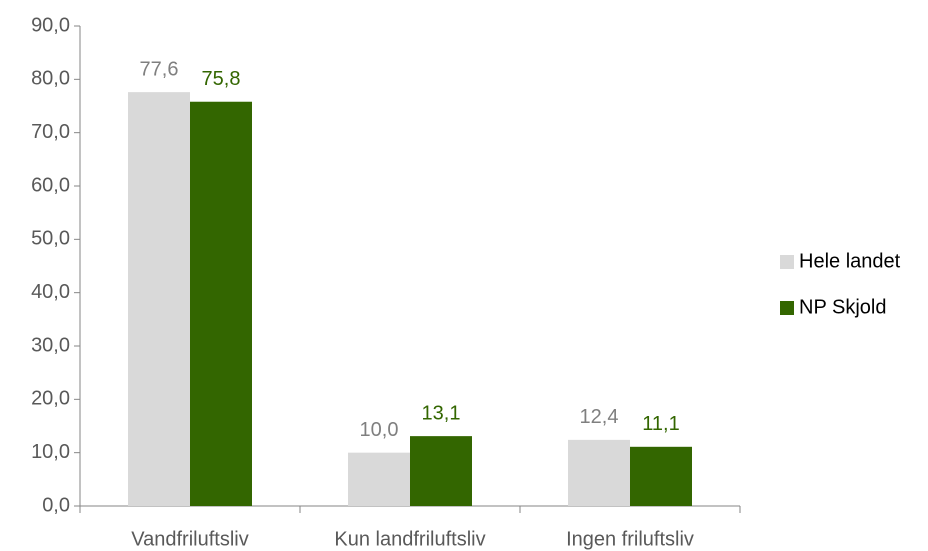 The width and height of the screenshot is (928, 551). I want to click on y-tick-label: 30,0, so click(50, 345).